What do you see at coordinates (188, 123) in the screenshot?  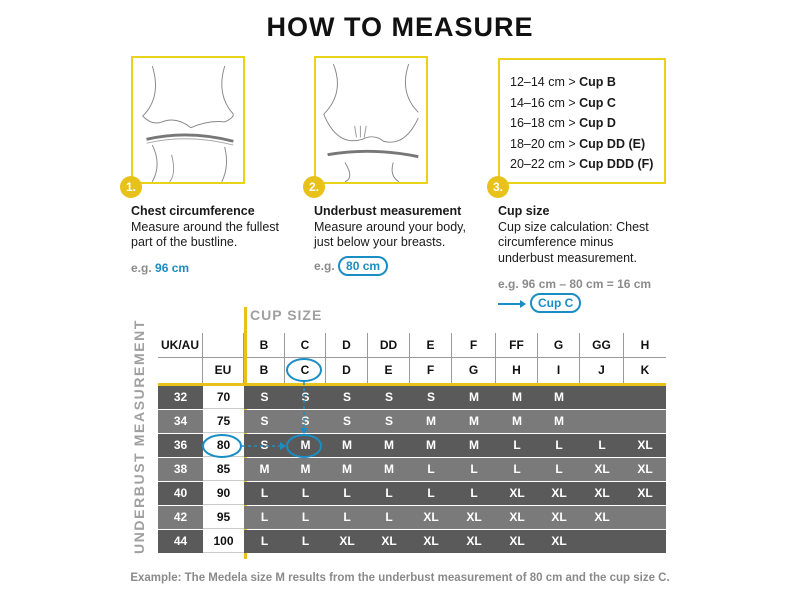 I see `woman-chest-tape-icon` at bounding box center [188, 123].